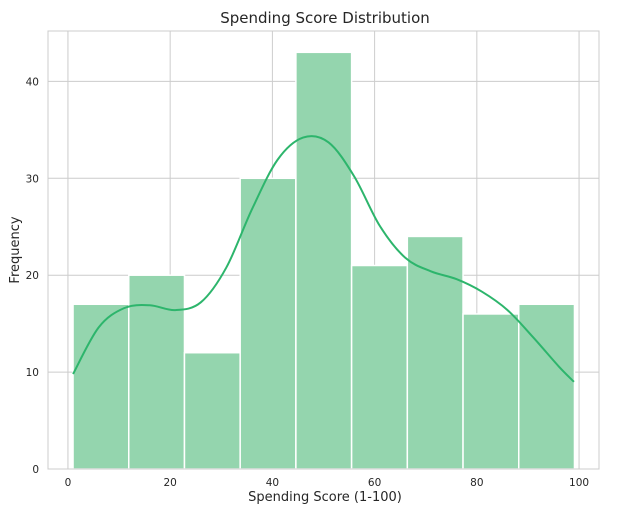 The width and height of the screenshot is (619, 529). I want to click on x-tick-labels: 0 20 40 60 80 100, so click(327, 483).